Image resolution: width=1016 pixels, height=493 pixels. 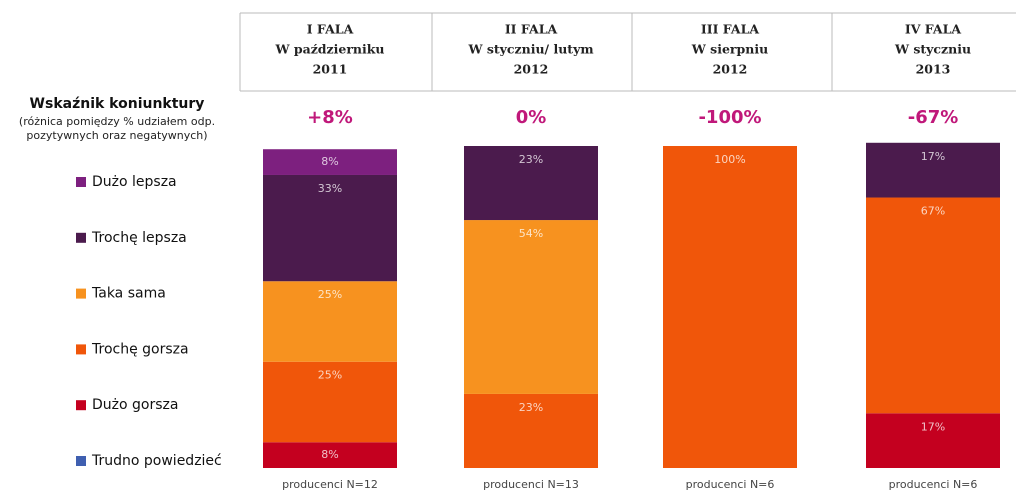 What do you see at coordinates (128, 294) in the screenshot?
I see `legend-label: Taka sama` at bounding box center [128, 294].